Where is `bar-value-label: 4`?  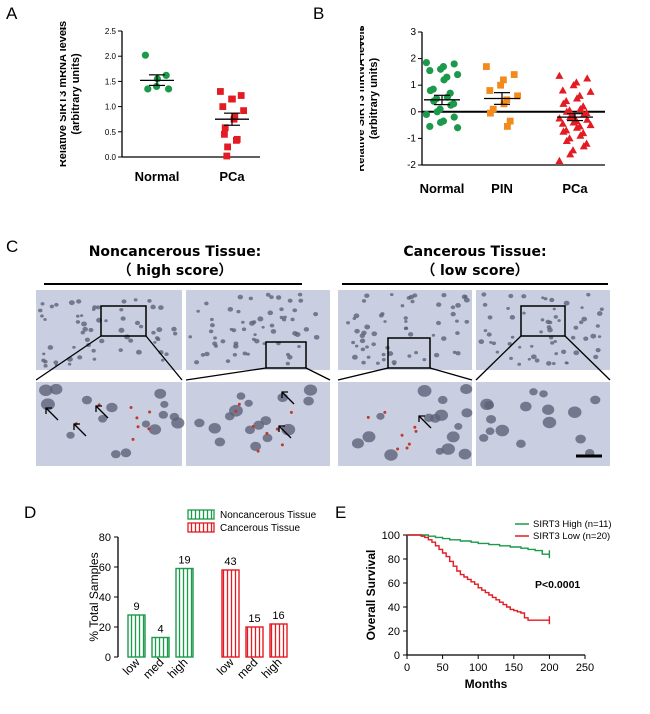
bar-value-label: 4 is located at coordinates (160, 630).